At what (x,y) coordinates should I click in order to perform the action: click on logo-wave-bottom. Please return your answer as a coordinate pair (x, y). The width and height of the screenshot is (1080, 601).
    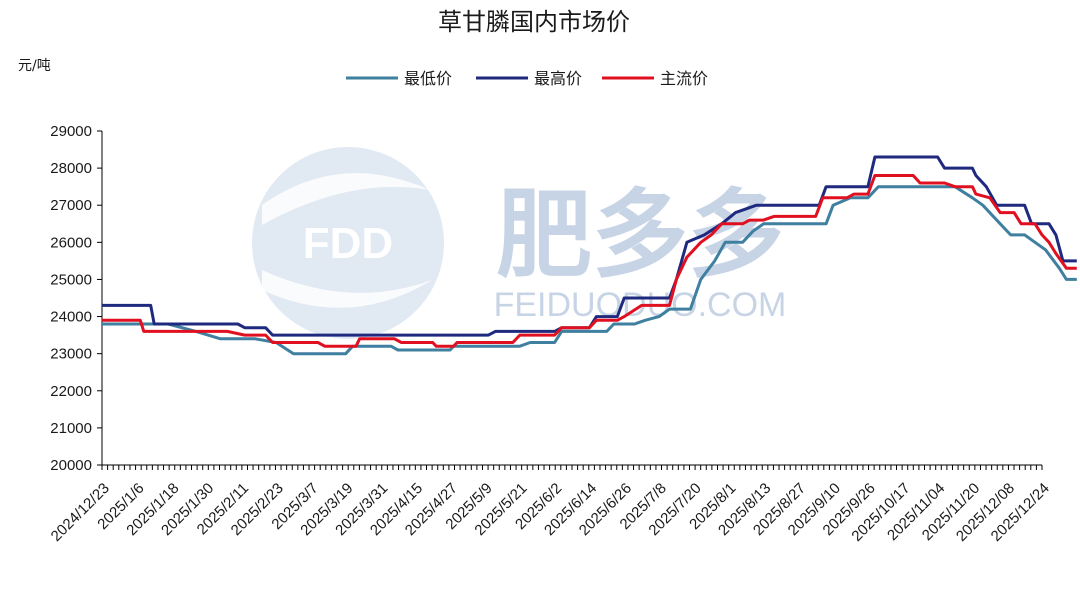
    Looking at the image, I should click on (347, 289).